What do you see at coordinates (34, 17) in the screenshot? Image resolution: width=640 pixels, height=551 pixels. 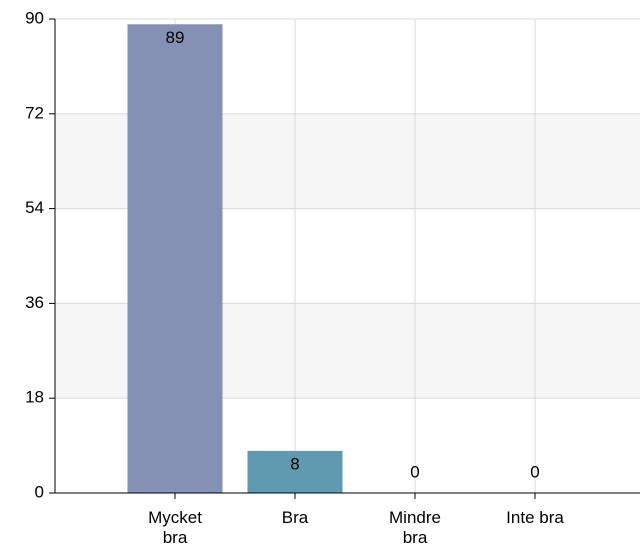 I see `y-tick-label: 90` at bounding box center [34, 17].